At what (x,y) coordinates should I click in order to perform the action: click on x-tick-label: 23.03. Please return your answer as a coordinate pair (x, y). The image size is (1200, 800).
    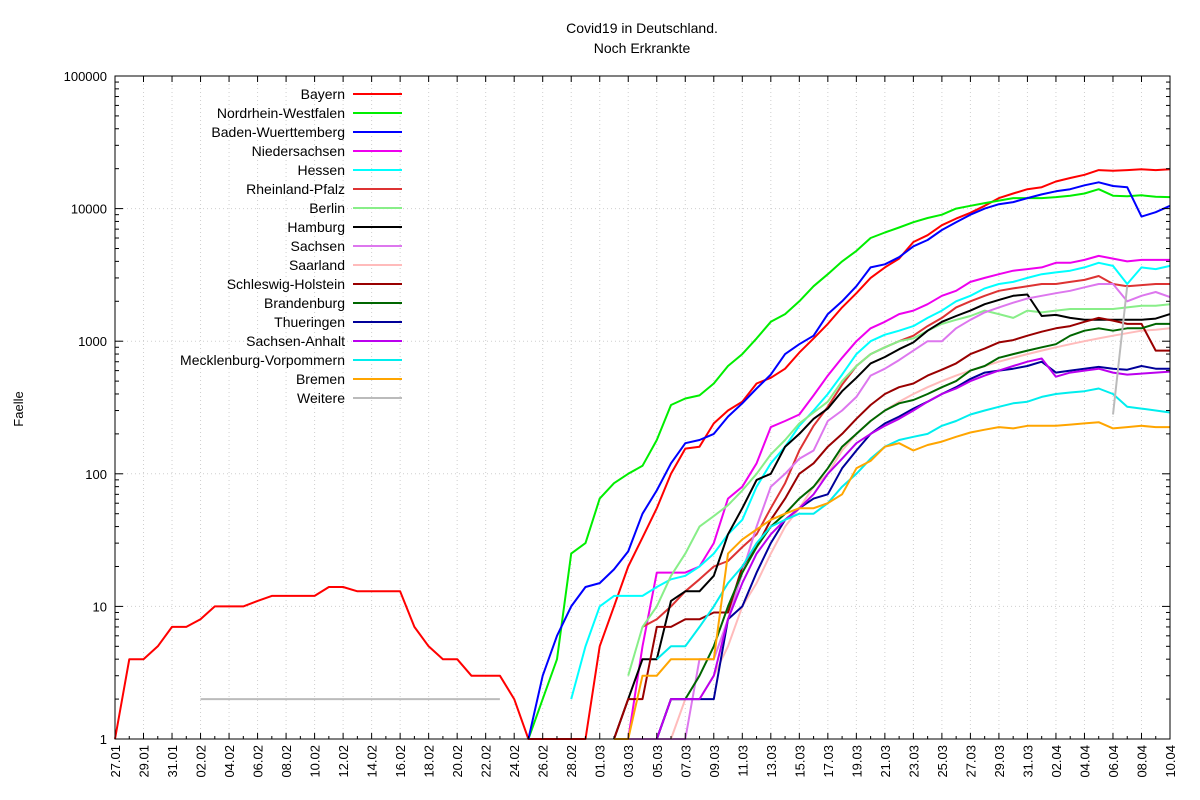
    Looking at the image, I should click on (913, 761).